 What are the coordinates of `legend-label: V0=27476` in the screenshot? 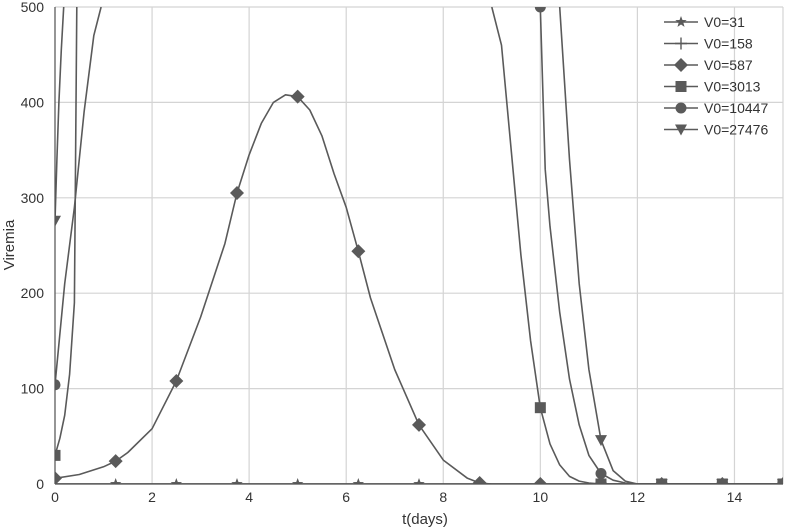 It's located at (736, 130).